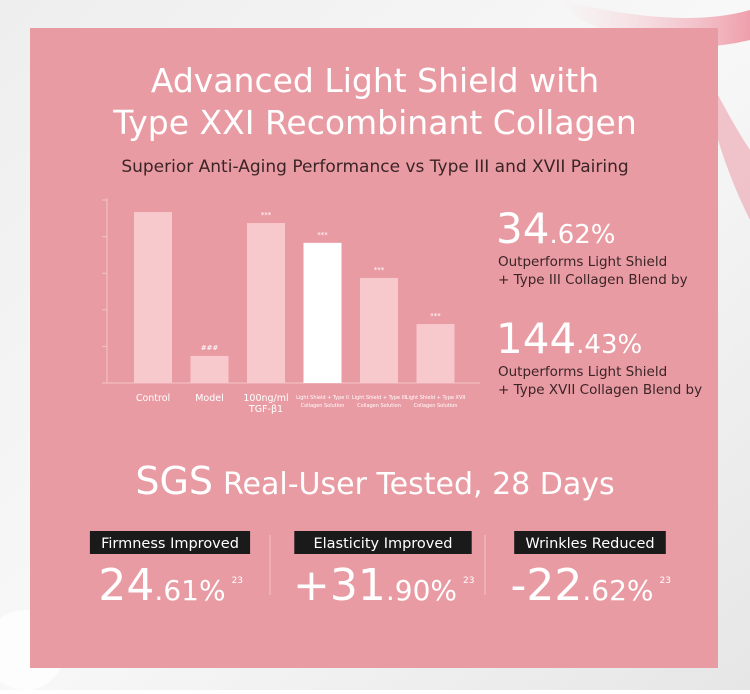 This screenshot has height=694, width=750. Describe the element at coordinates (436, 398) in the screenshot. I see `x-tick-label: Light Shield + Type XVII` at that location.